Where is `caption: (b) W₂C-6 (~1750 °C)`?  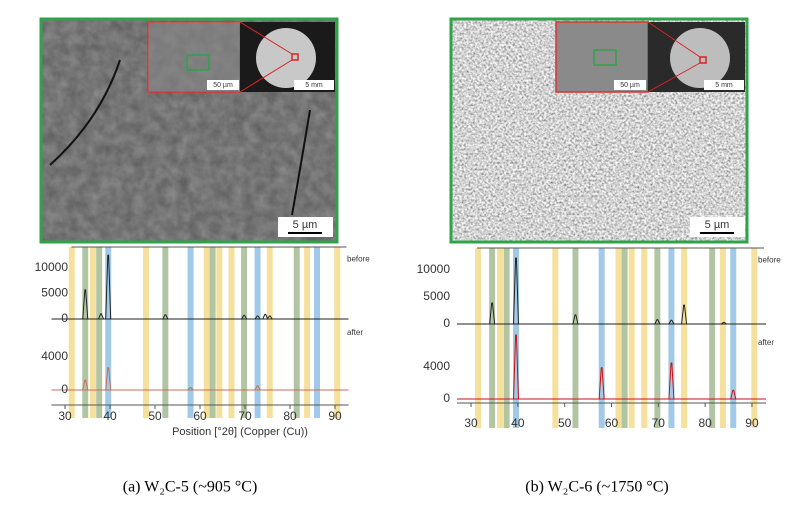
caption: (b) W₂C-6 (~1750 °C) is located at coordinates (596, 487).